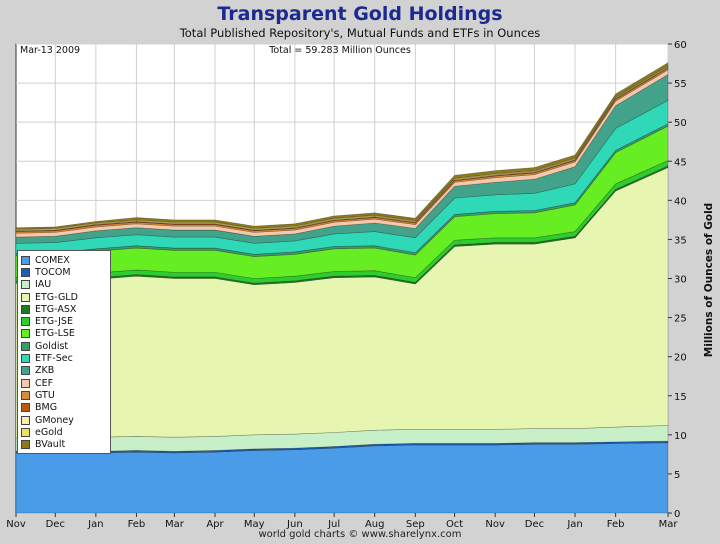 This screenshot has height=544, width=720. I want to click on x-tick-label: Aug, so click(375, 524).